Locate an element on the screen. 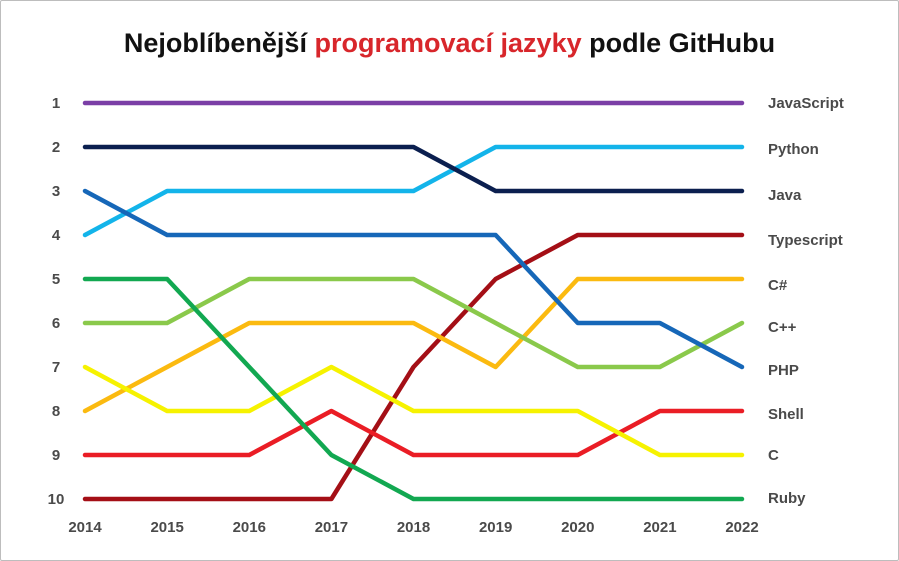 The height and width of the screenshot is (561, 899). y-tick-label: 2 is located at coordinates (56, 147).